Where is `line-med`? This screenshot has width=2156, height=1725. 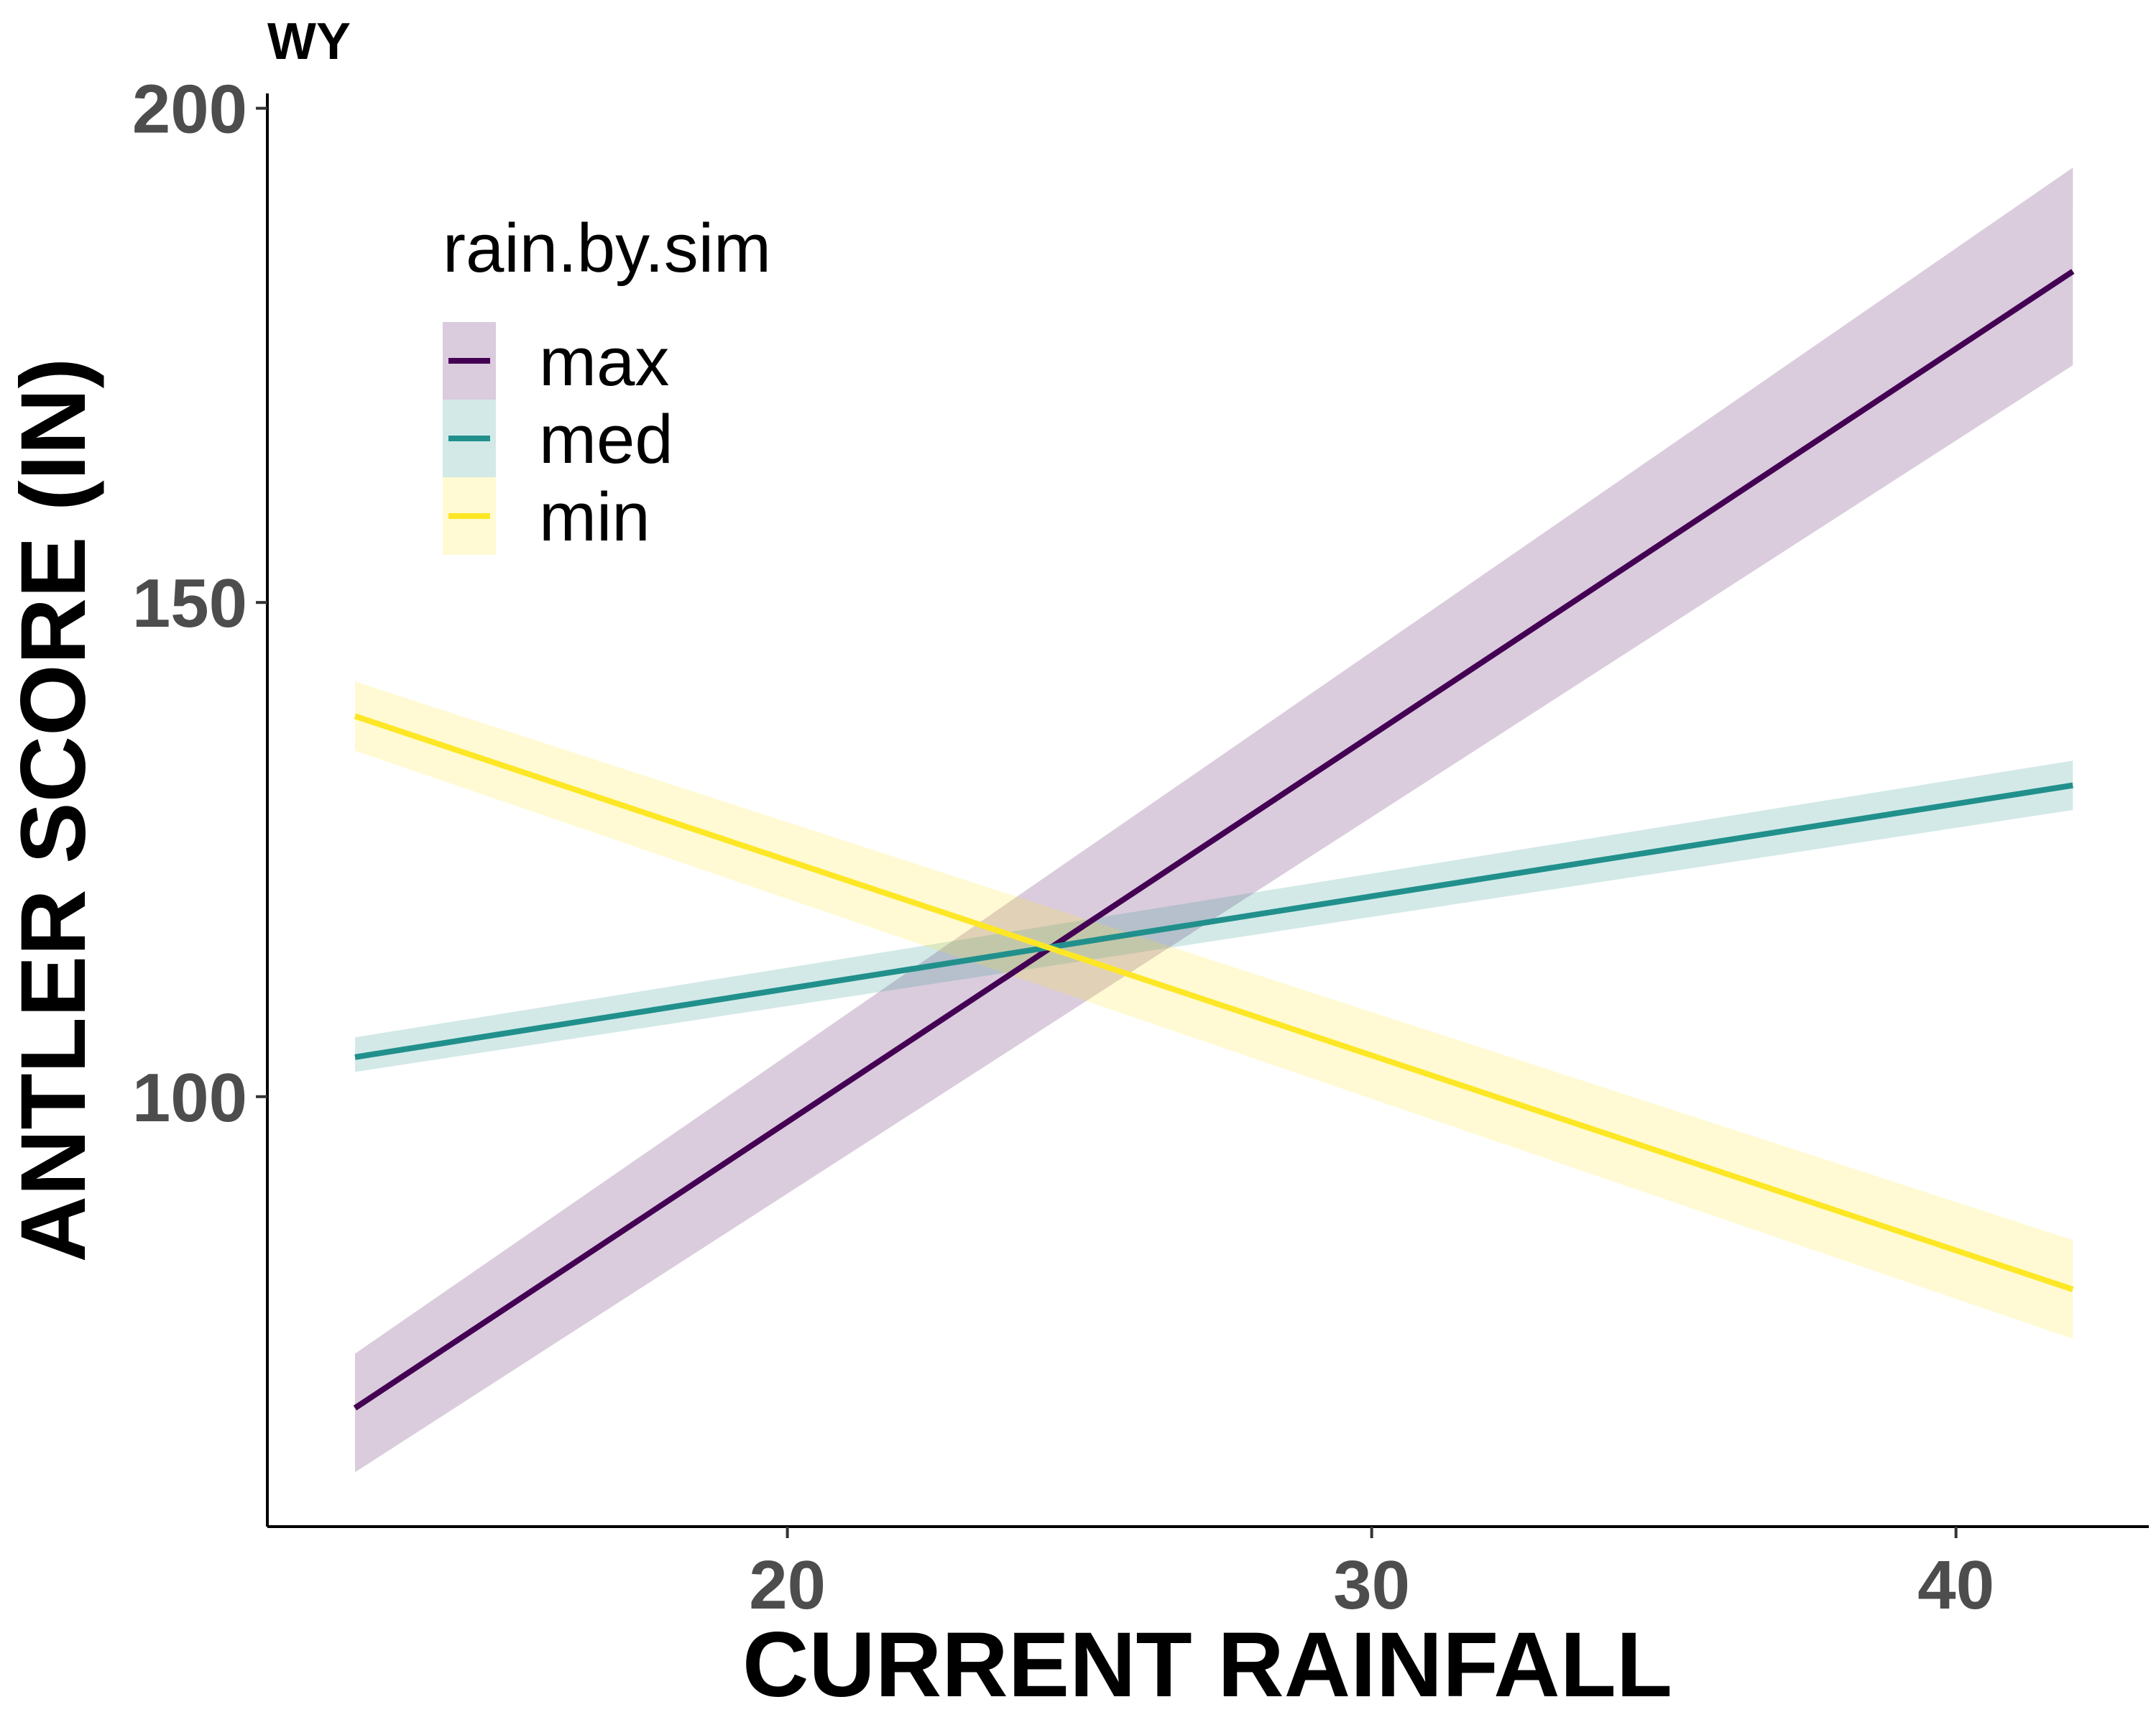 line-med is located at coordinates (1213, 921).